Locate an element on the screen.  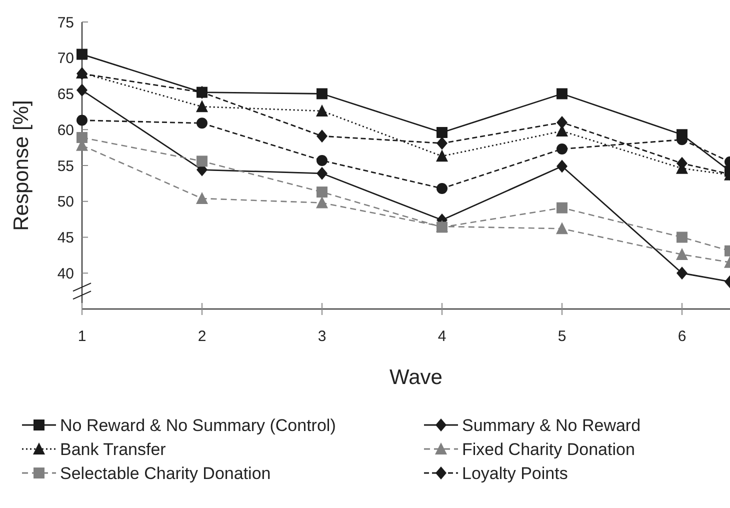
legend-label: Summary & No Reward is located at coordinates (551, 425).